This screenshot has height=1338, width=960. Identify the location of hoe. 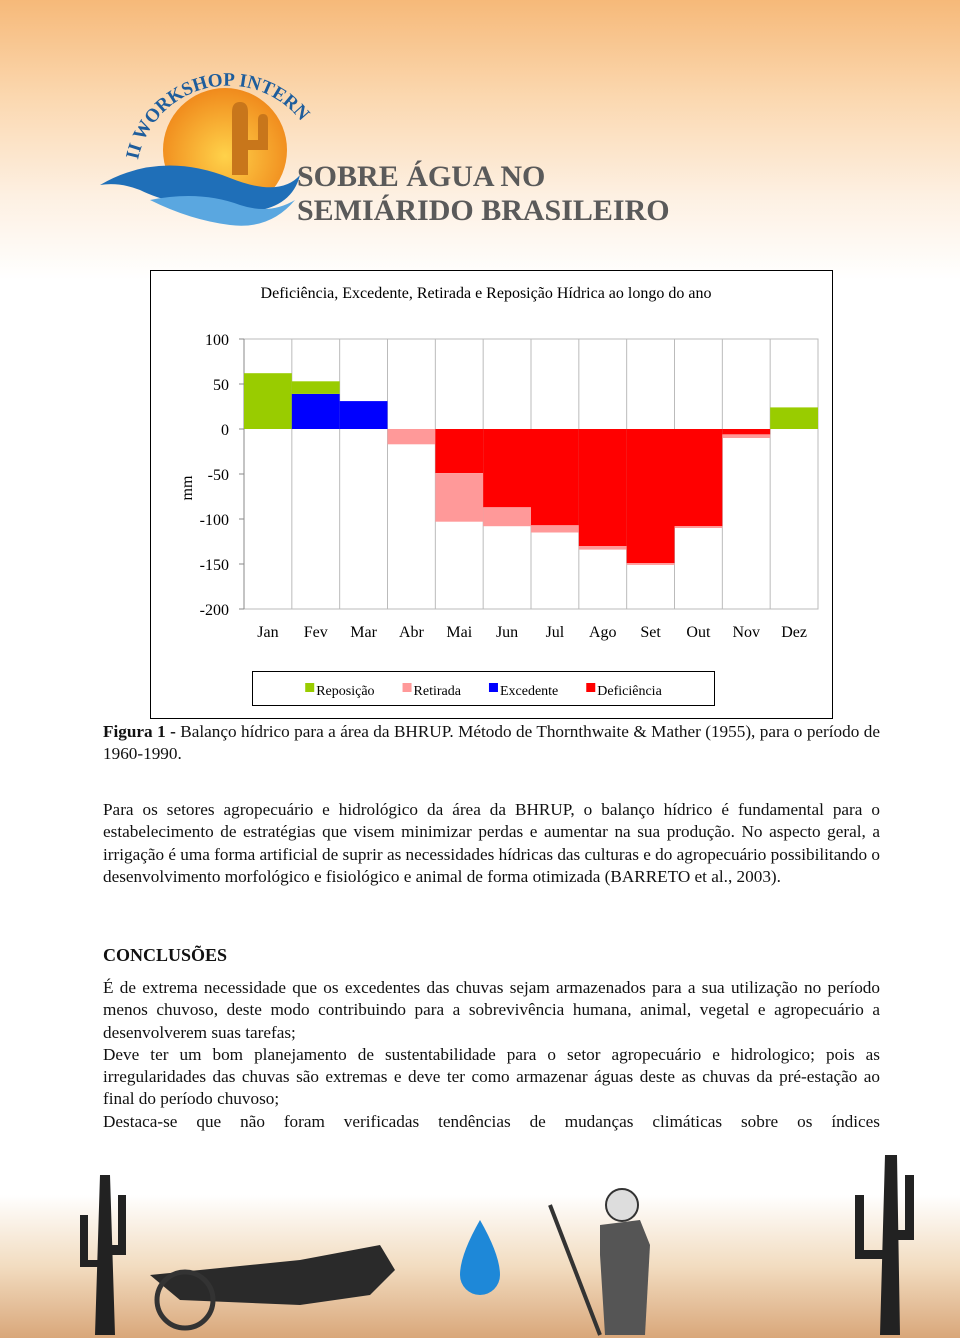
(575, 1270).